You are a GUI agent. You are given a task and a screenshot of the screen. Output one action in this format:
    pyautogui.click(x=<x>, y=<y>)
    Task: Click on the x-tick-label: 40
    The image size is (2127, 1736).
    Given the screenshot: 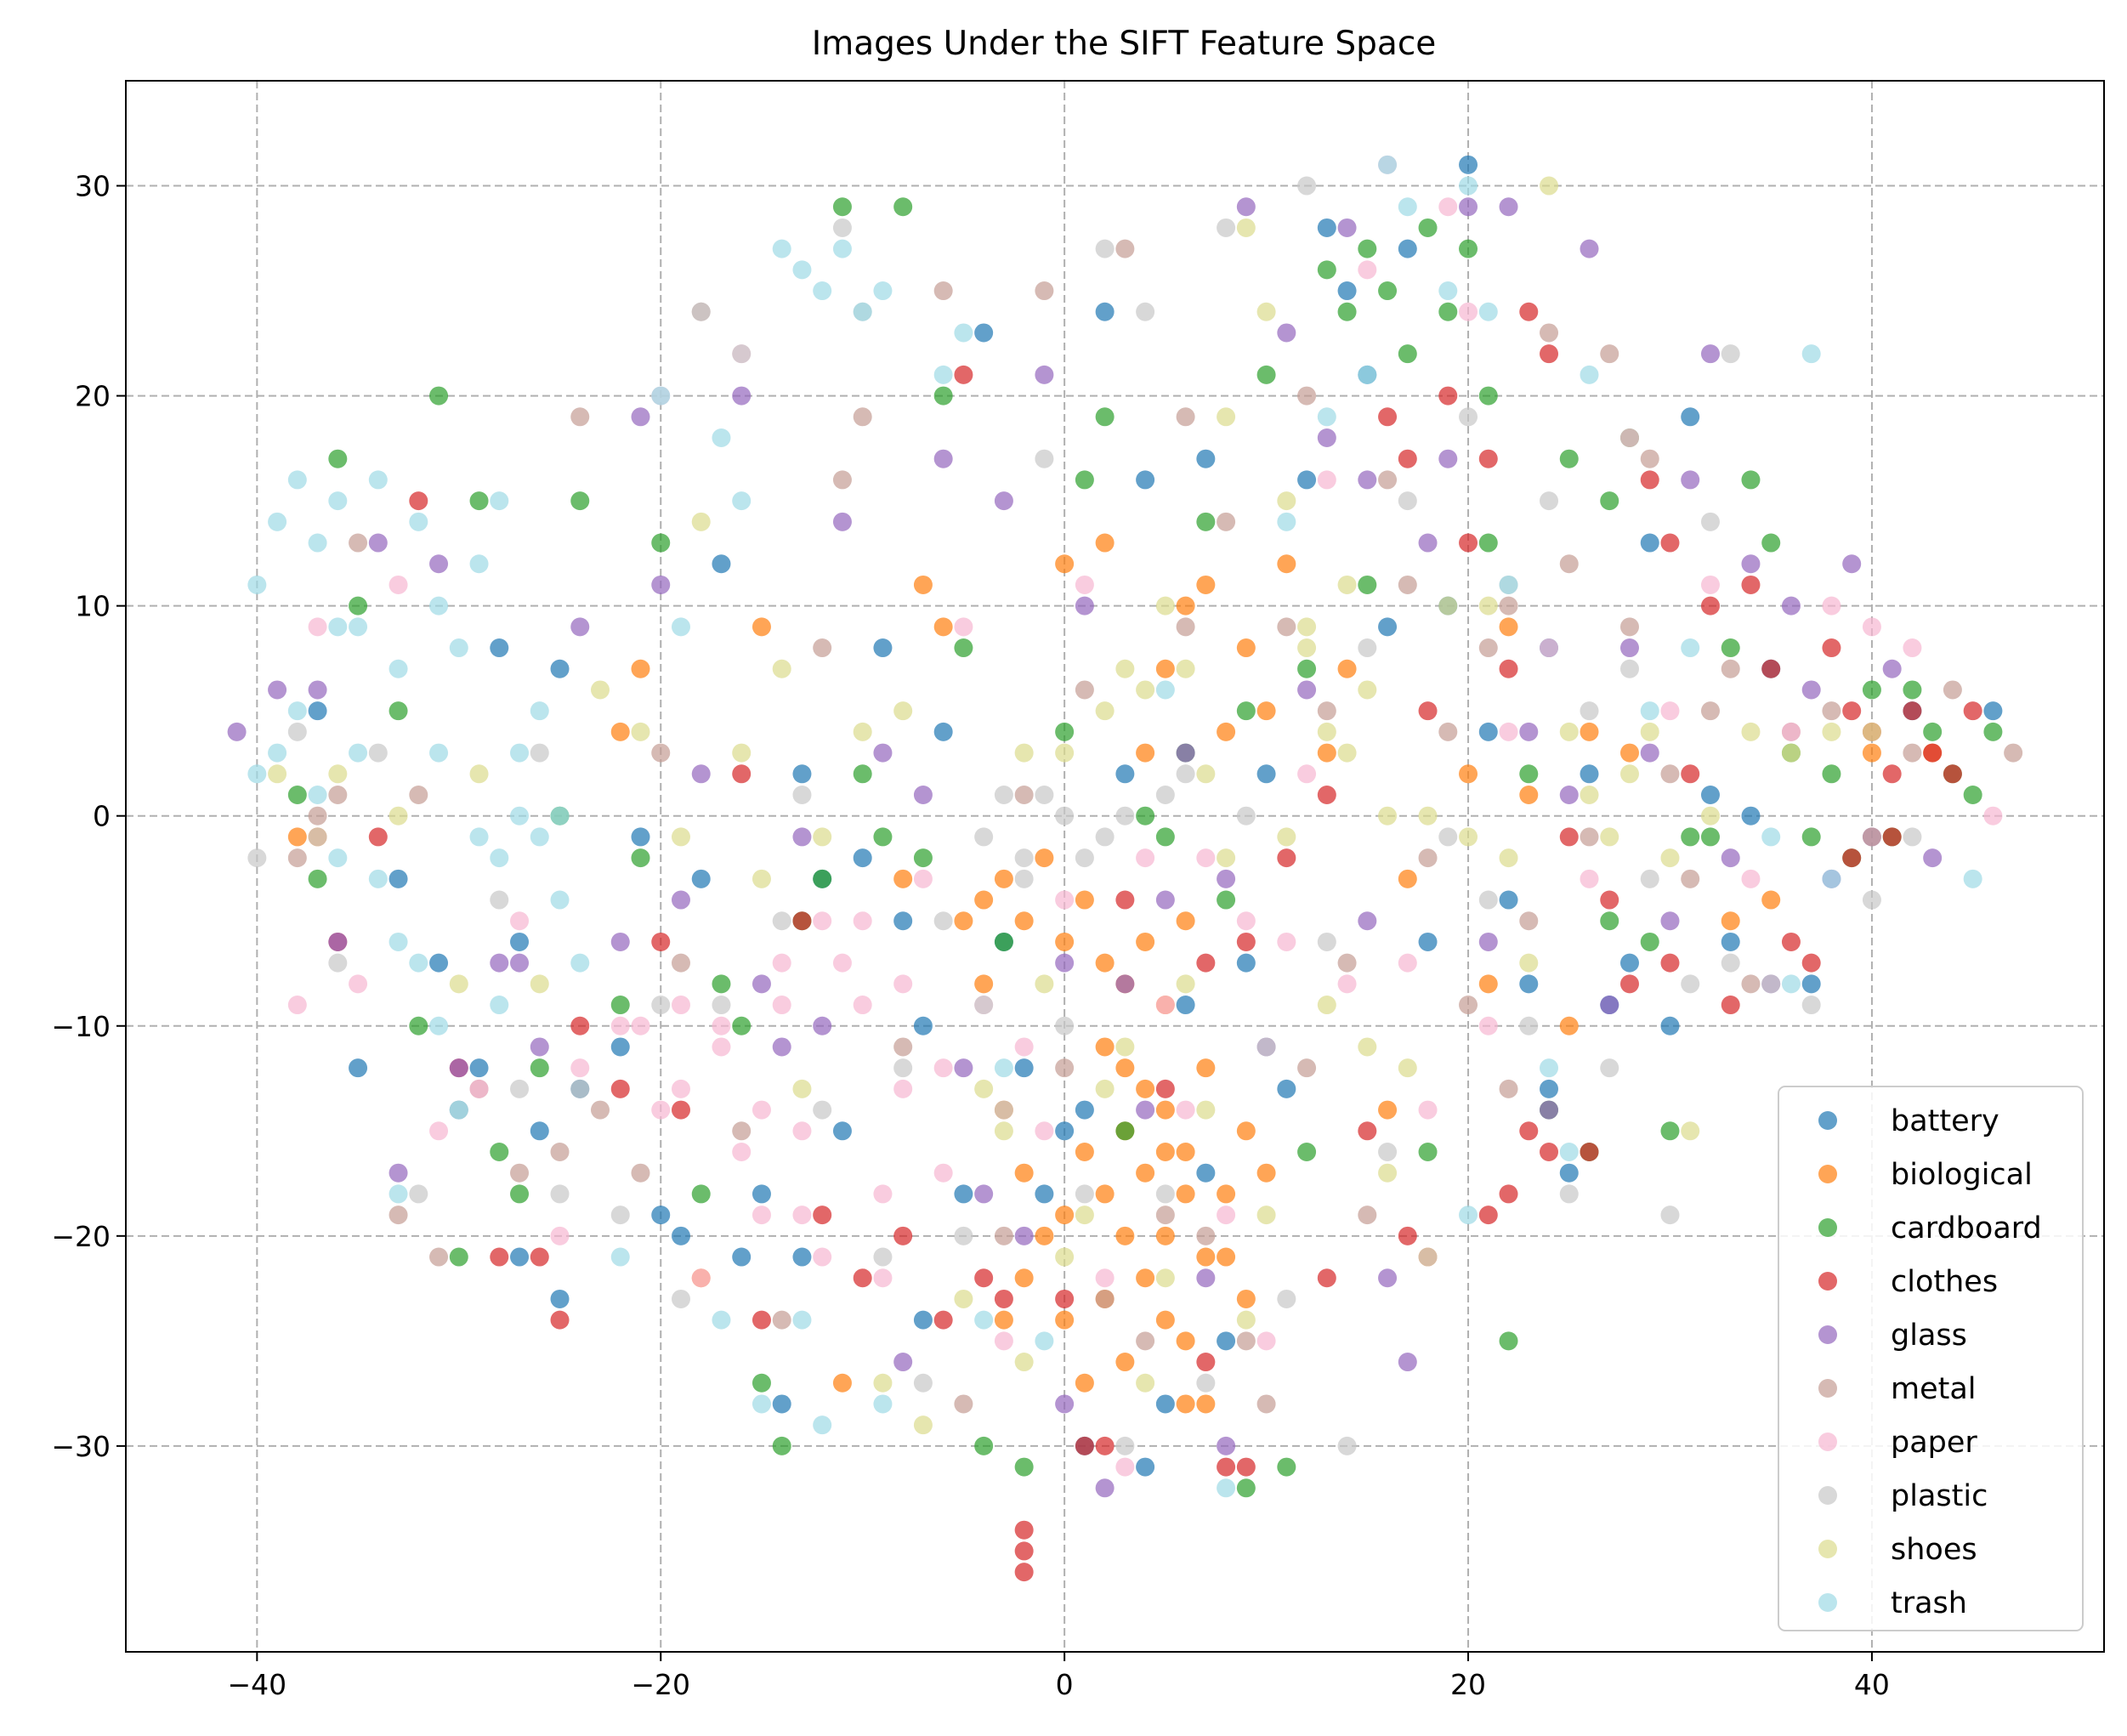 What is the action you would take?
    pyautogui.click(x=1872, y=1685)
    